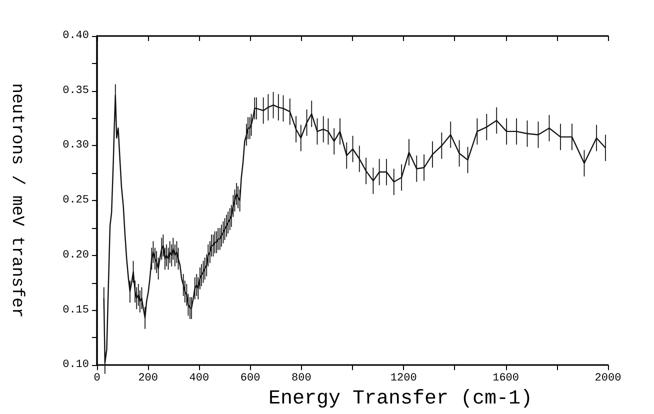 Image resolution: width=654 pixels, height=414 pixels. Describe the element at coordinates (148, 378) in the screenshot. I see `x-tick-label: 200` at that location.